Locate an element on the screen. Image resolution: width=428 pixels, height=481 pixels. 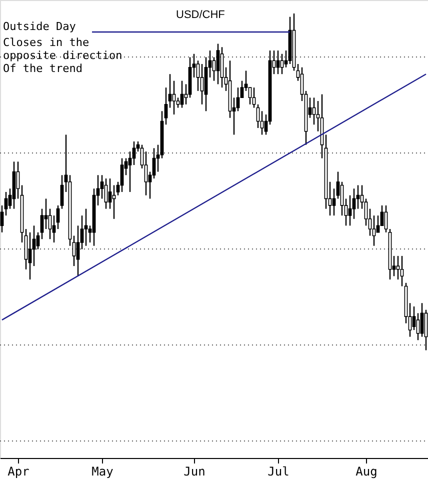
annotation: Of the trend is located at coordinates (42, 68).